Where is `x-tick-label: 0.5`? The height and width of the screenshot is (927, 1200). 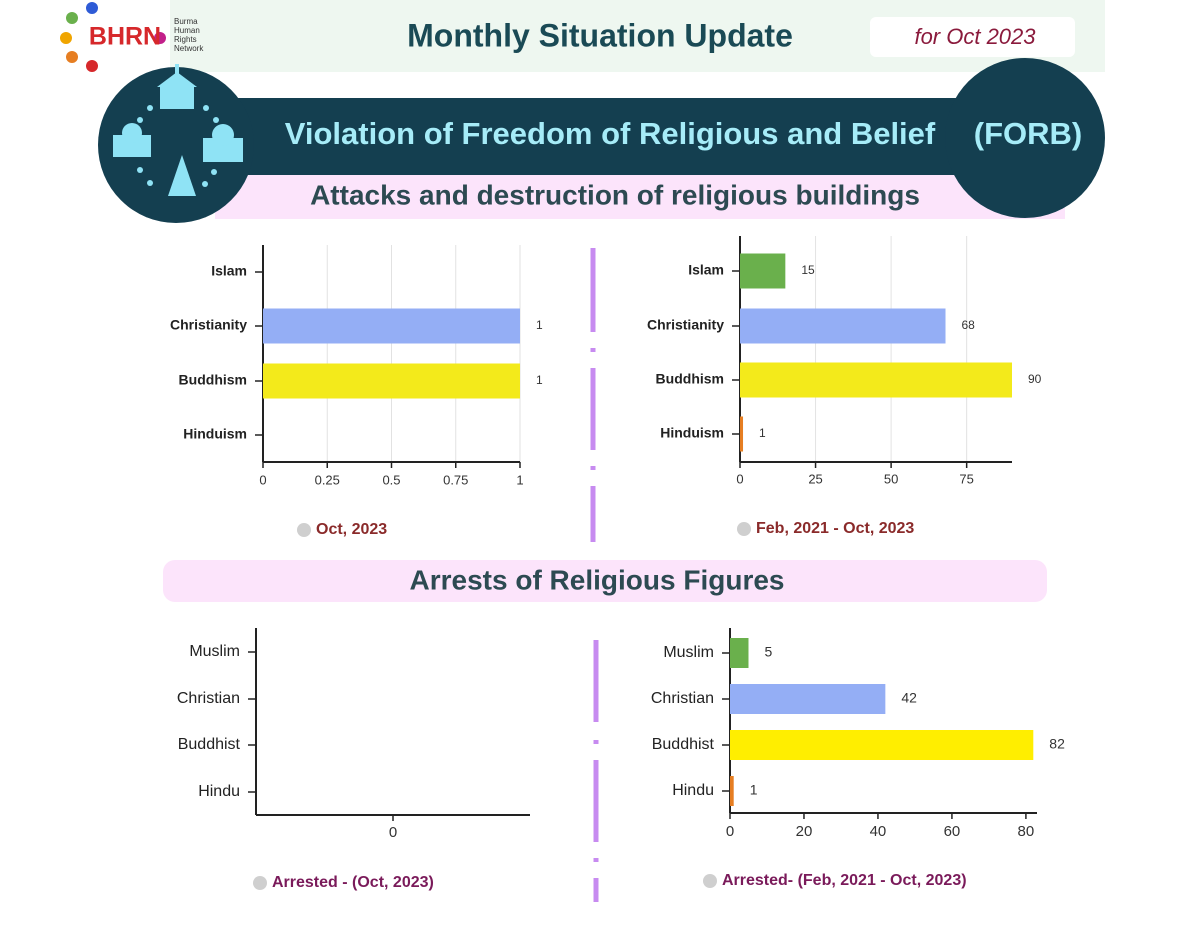
x-tick-label: 0.5 is located at coordinates (391, 479).